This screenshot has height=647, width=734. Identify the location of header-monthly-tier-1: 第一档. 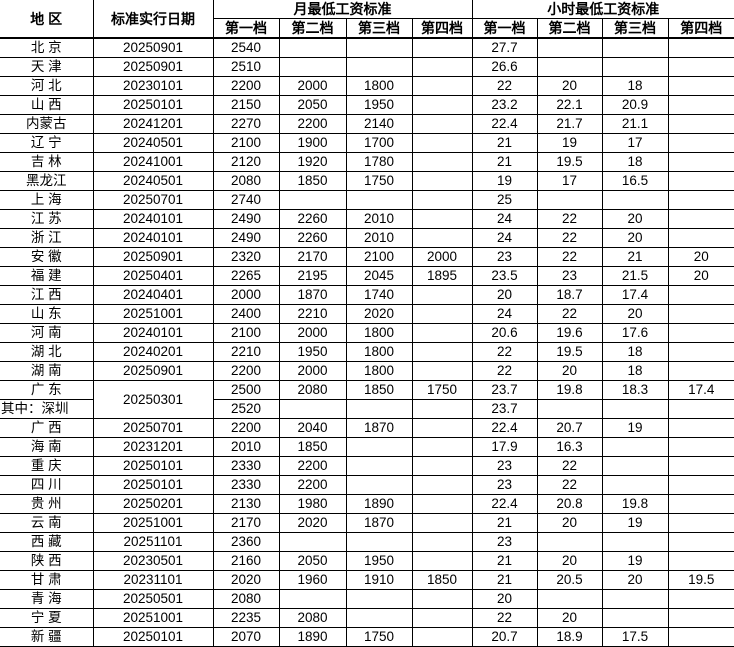
(246, 28).